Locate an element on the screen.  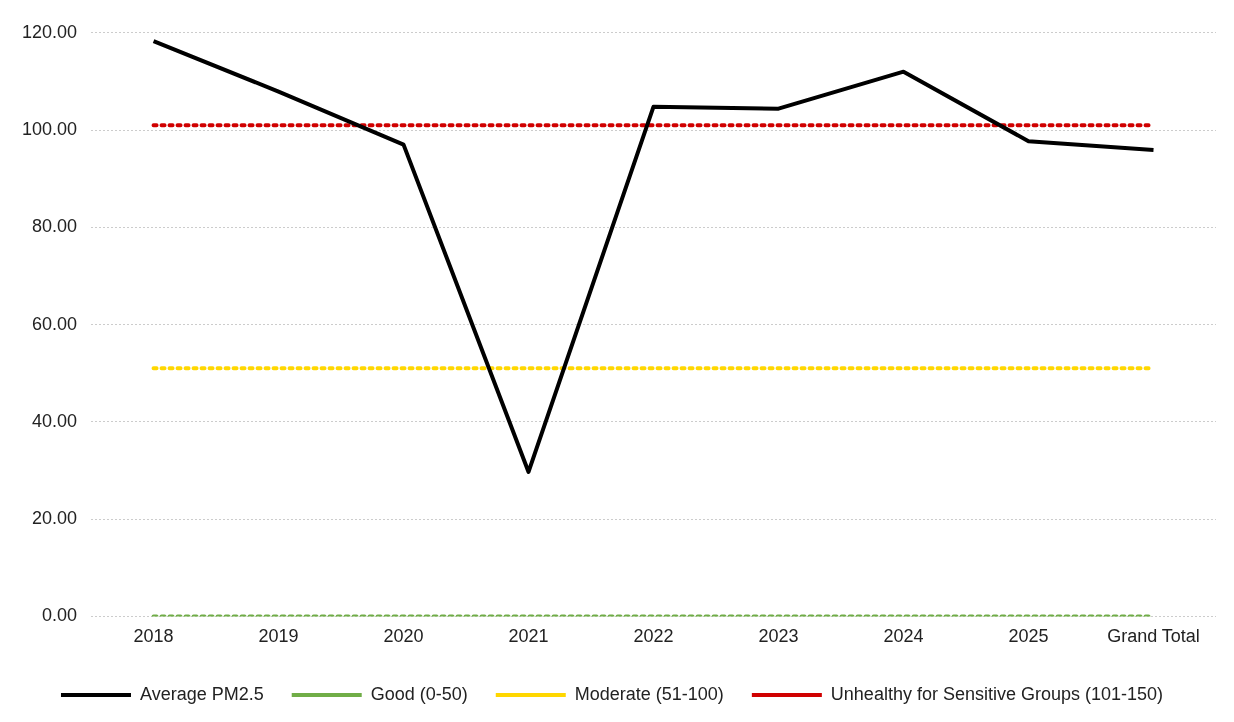
y-tick-label: 100.00 is located at coordinates (49, 129).